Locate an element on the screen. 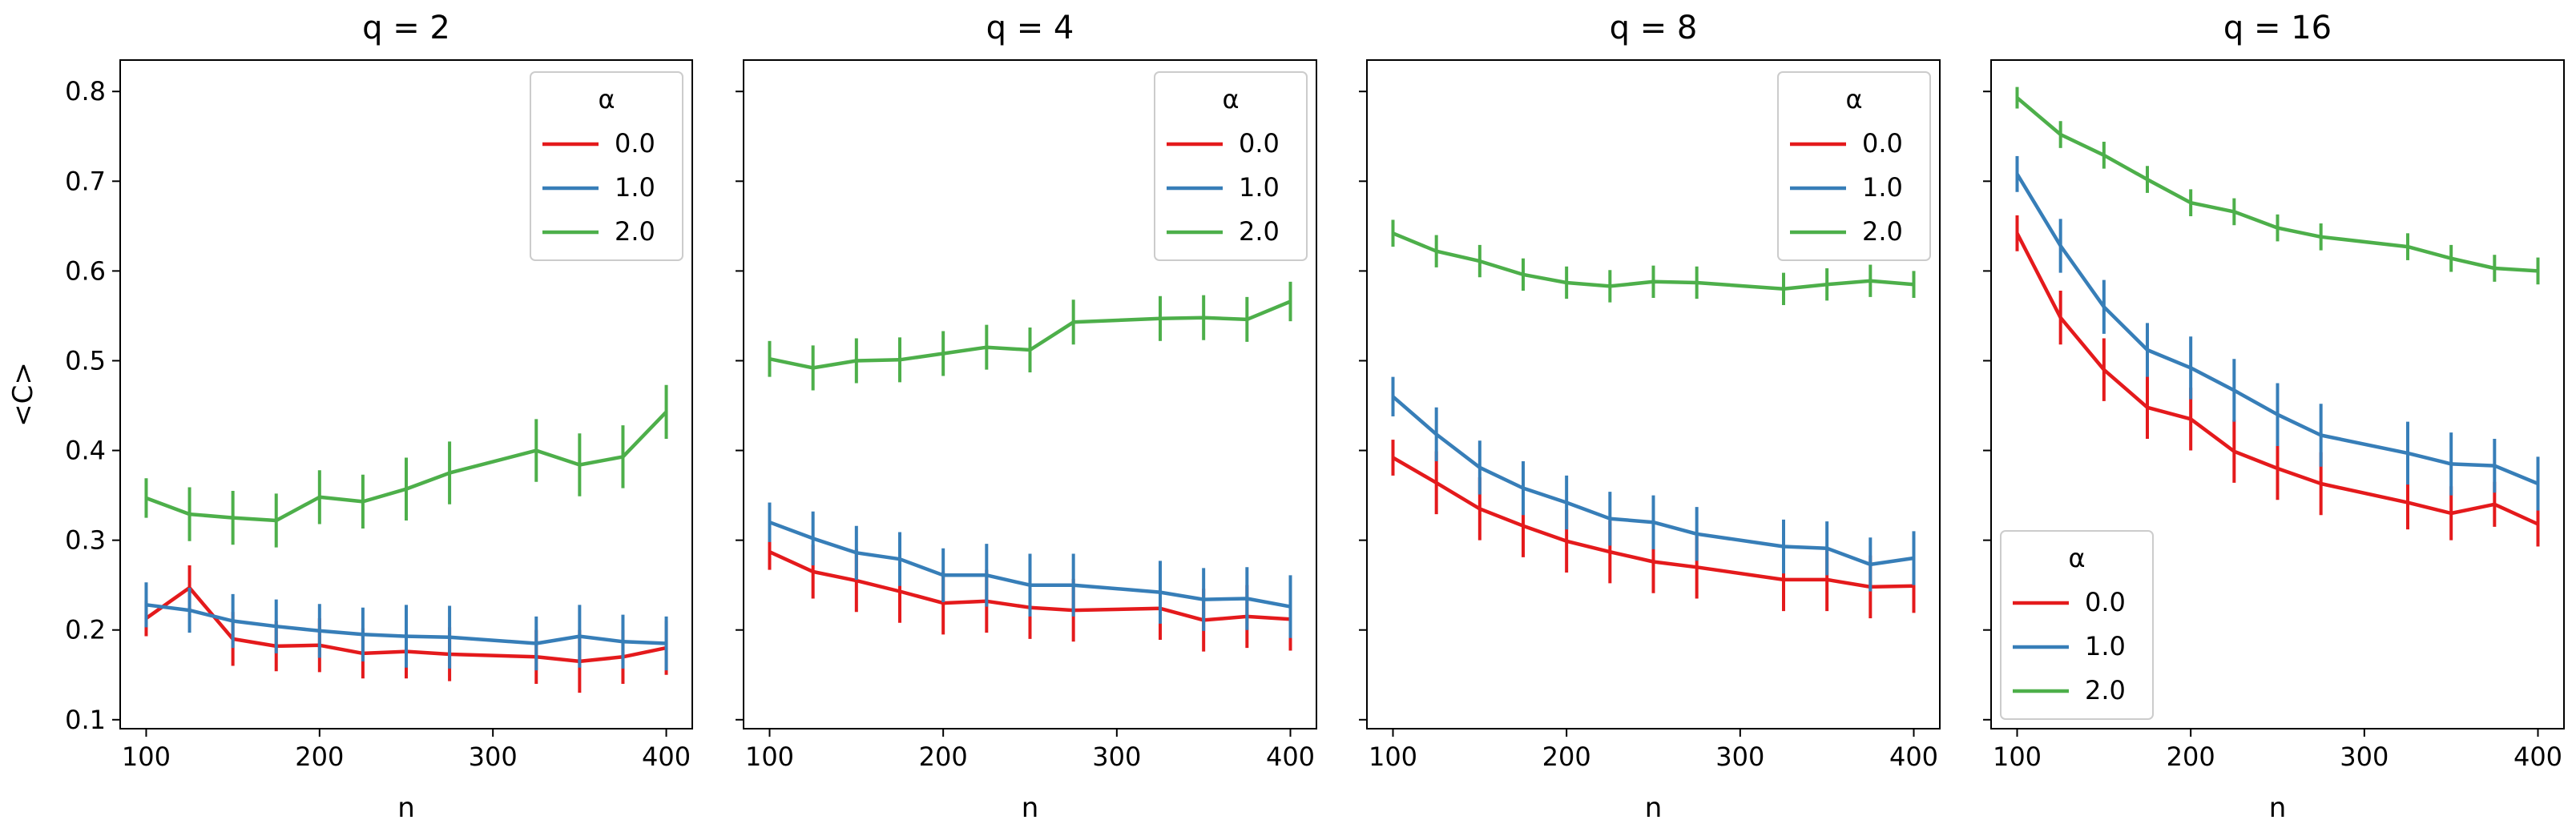  y-tick-label: 0.2 is located at coordinates (85, 630).